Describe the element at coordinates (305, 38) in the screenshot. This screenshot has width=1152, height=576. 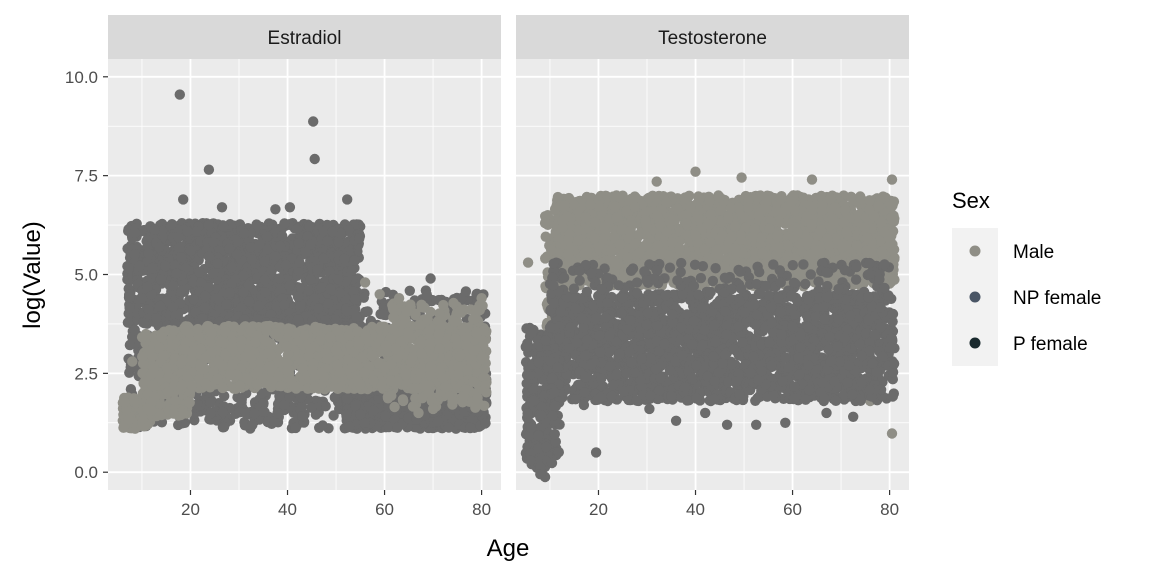
I see `strip-label-estradiol: Estradiol` at that location.